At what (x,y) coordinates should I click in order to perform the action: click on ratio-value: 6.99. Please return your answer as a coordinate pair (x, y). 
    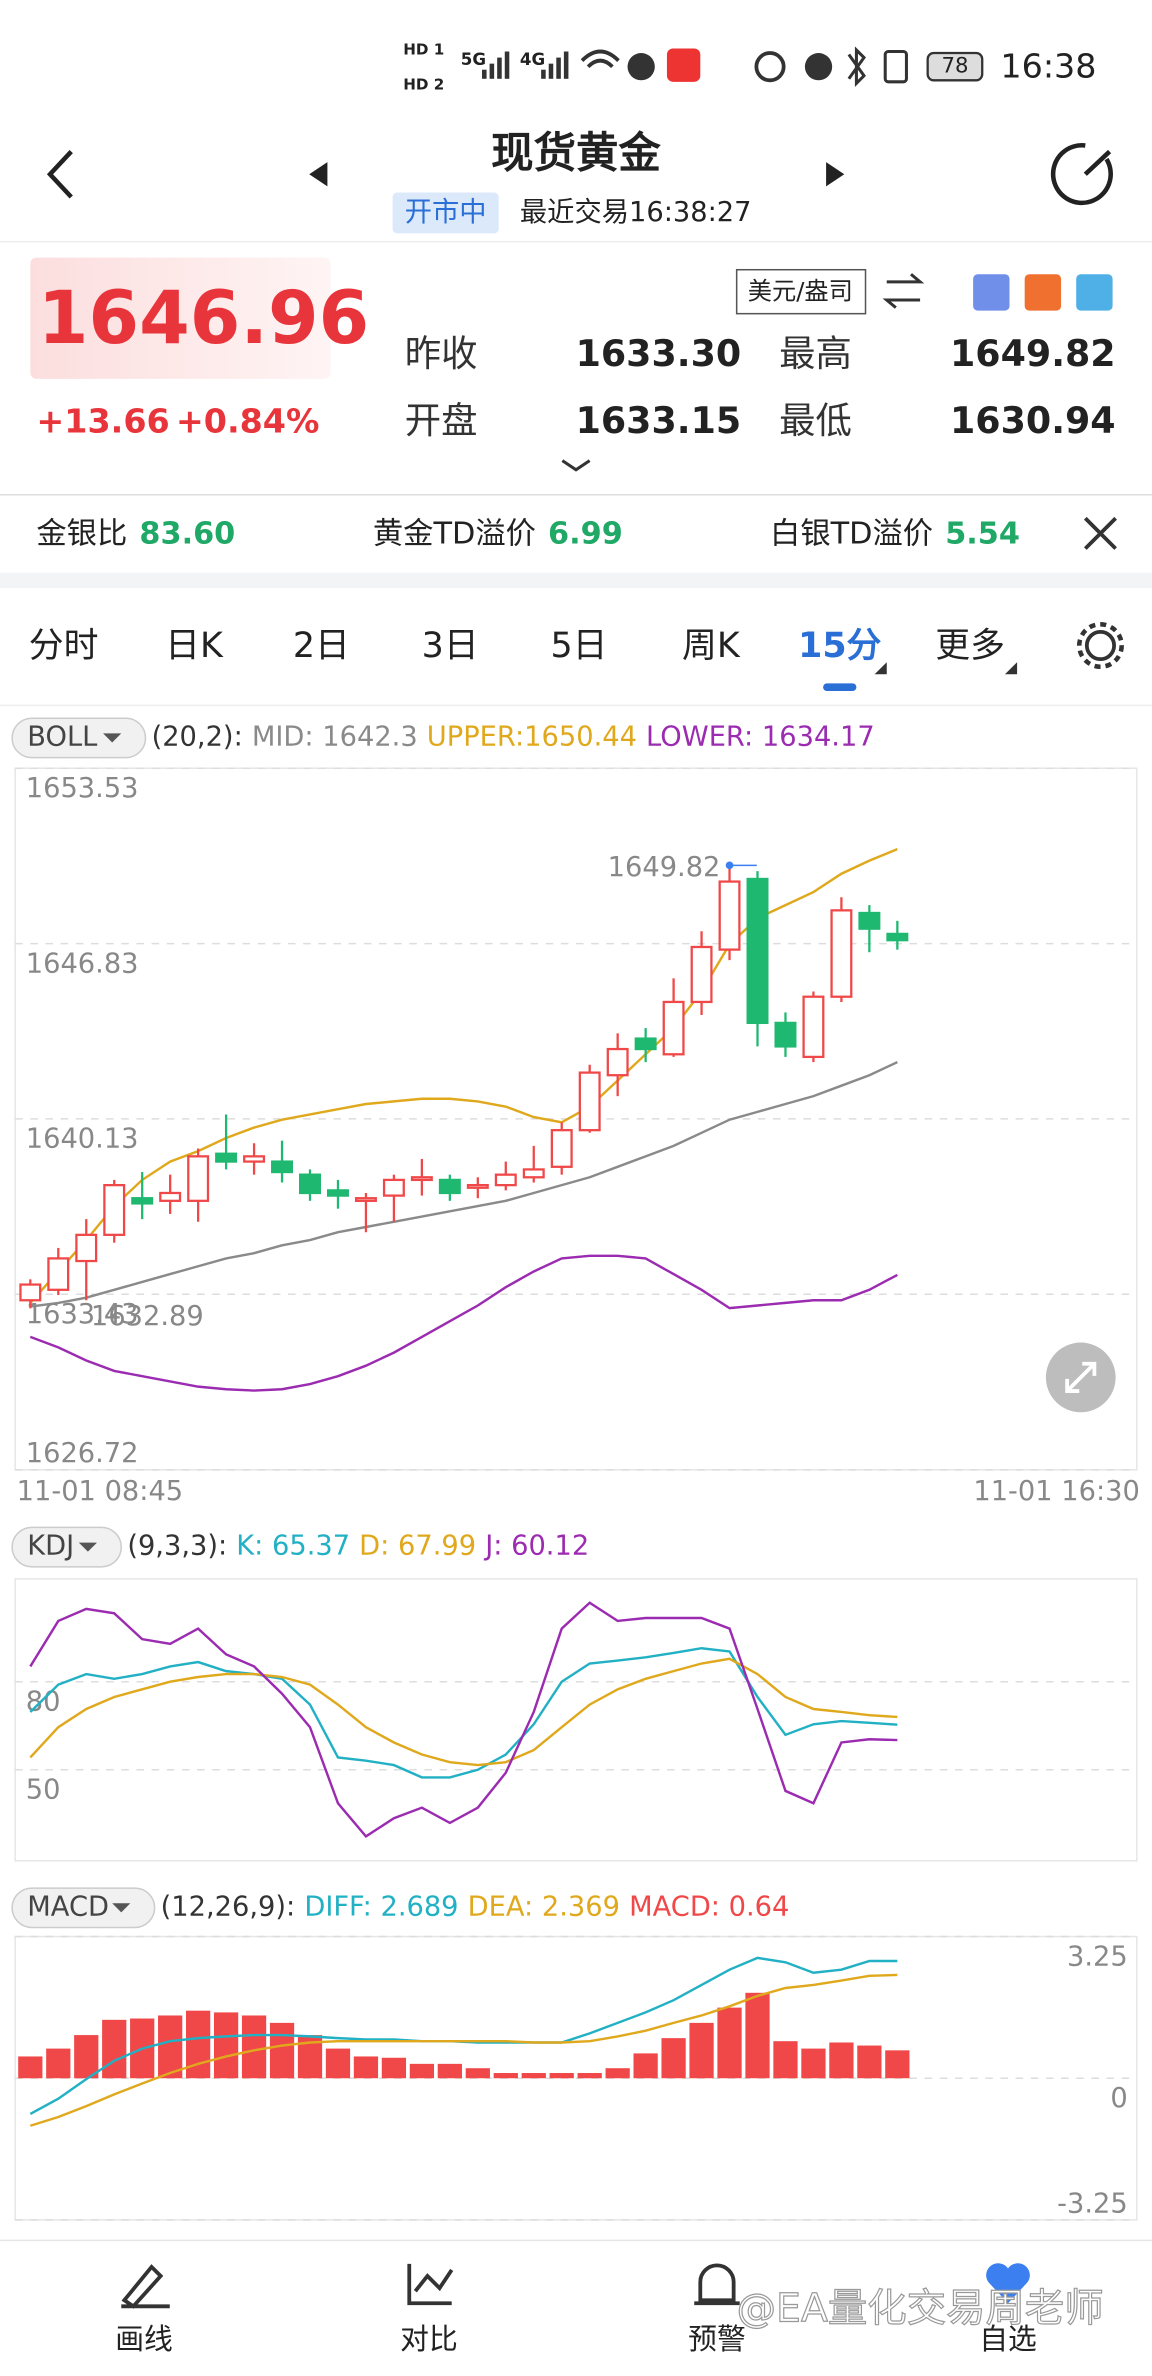
    Looking at the image, I should click on (585, 533).